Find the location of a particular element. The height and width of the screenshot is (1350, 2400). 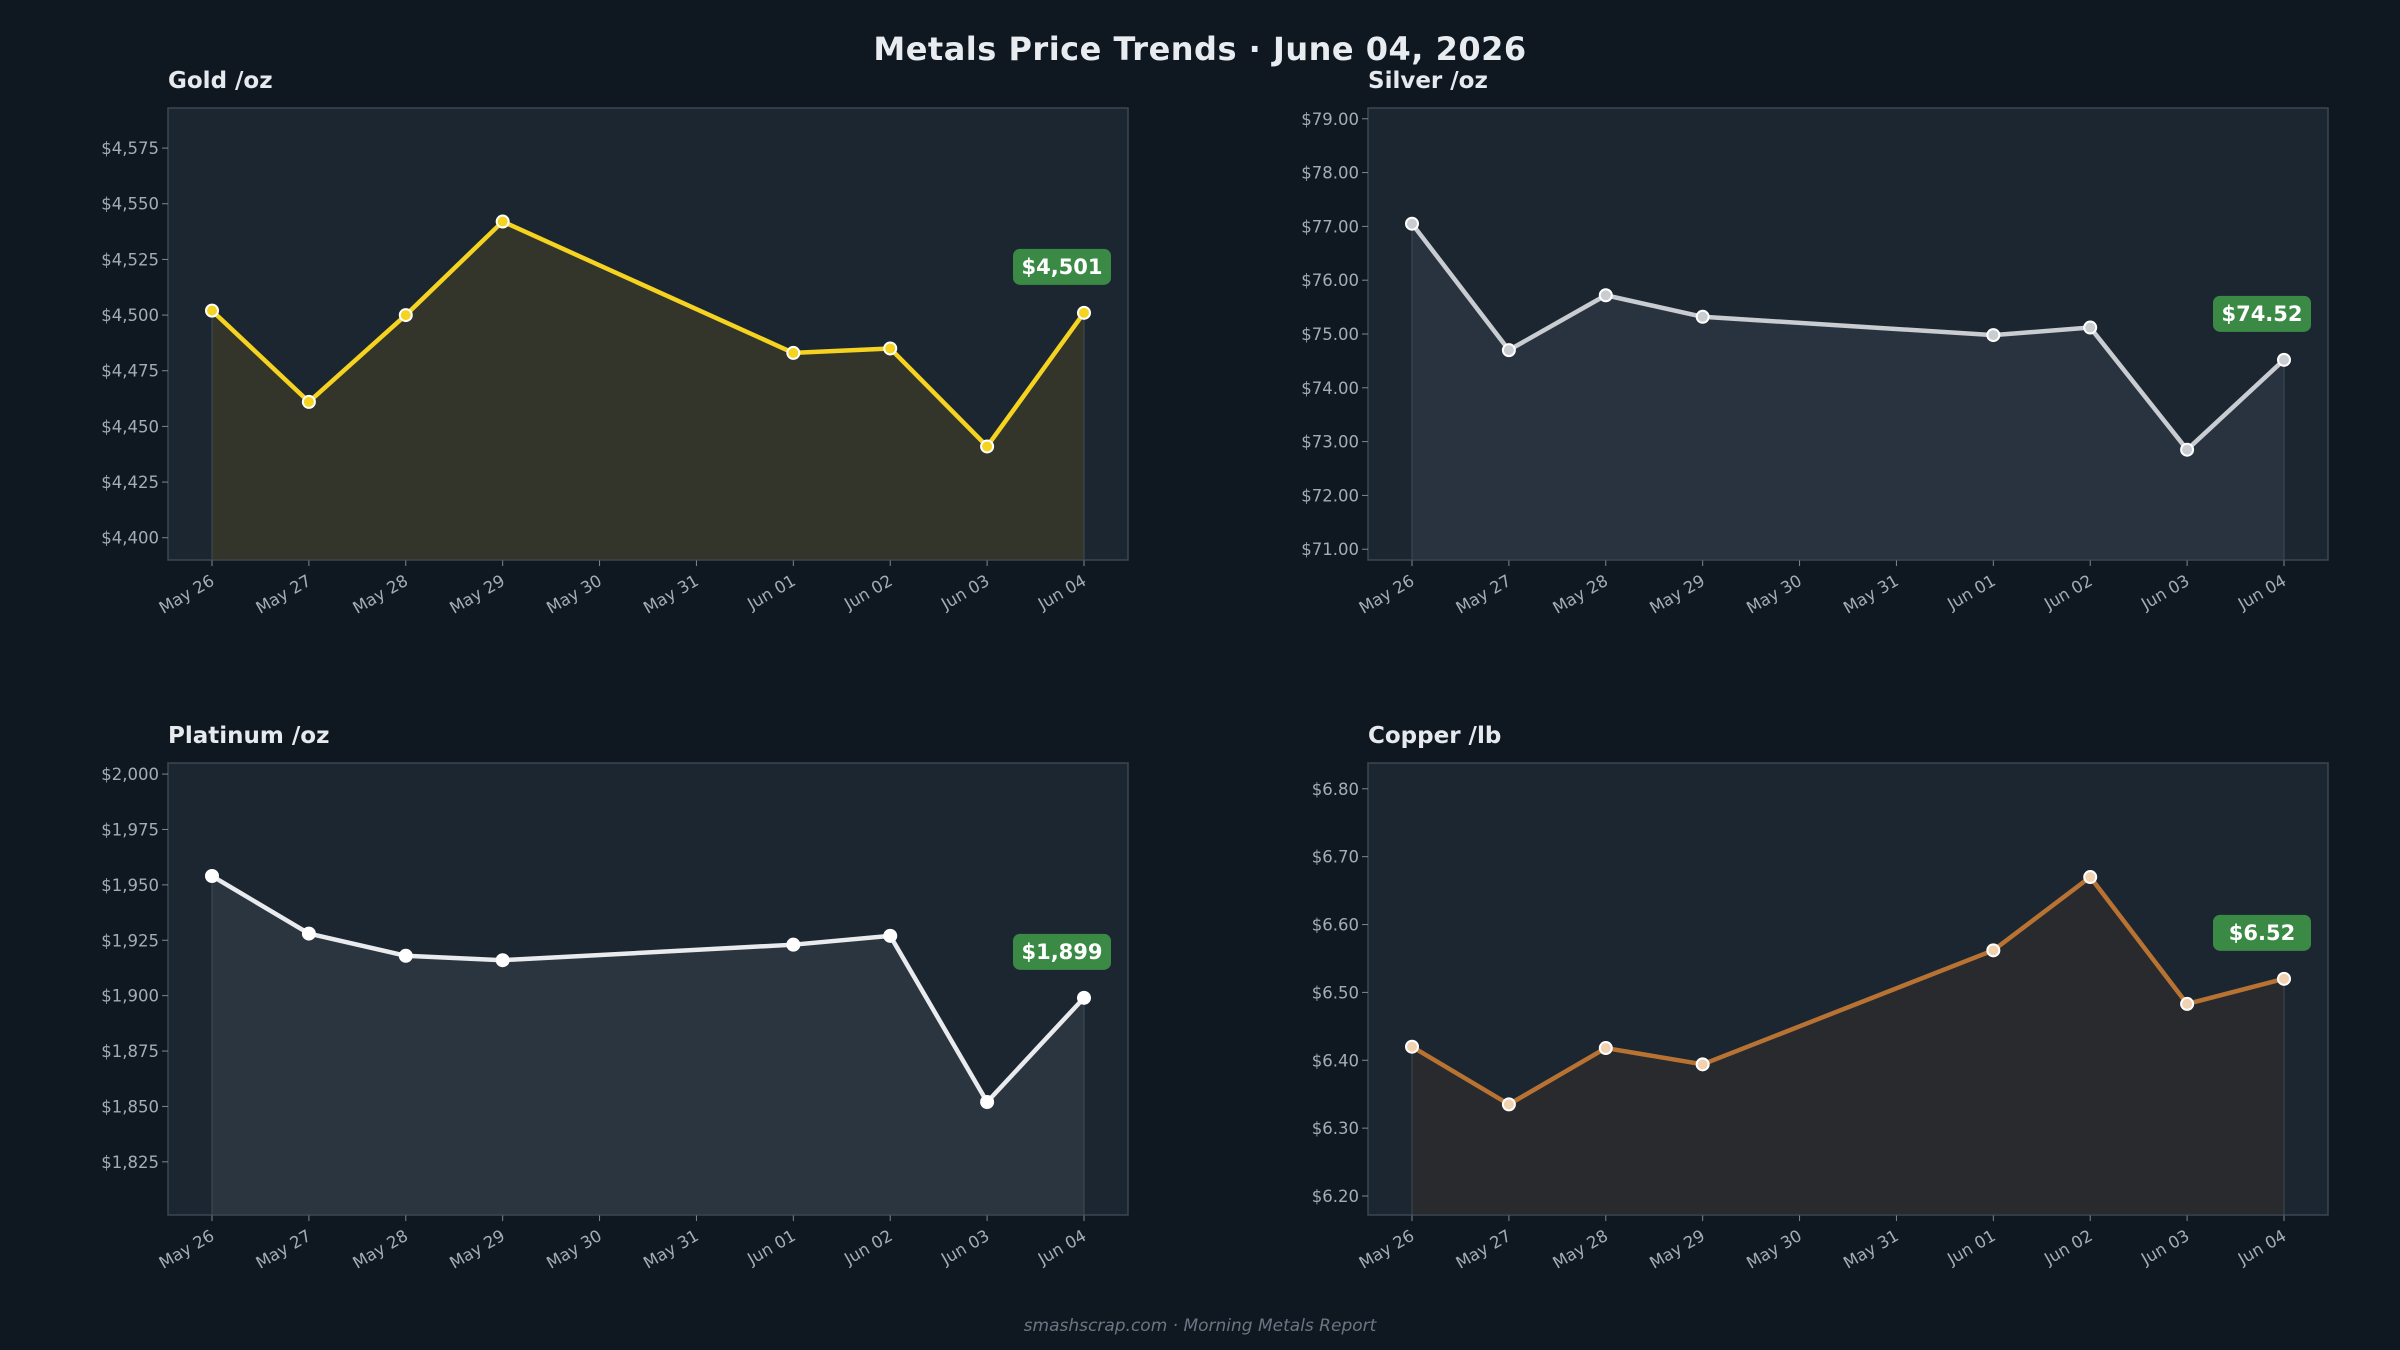

last-price-label: $4,501 is located at coordinates (1061, 267).